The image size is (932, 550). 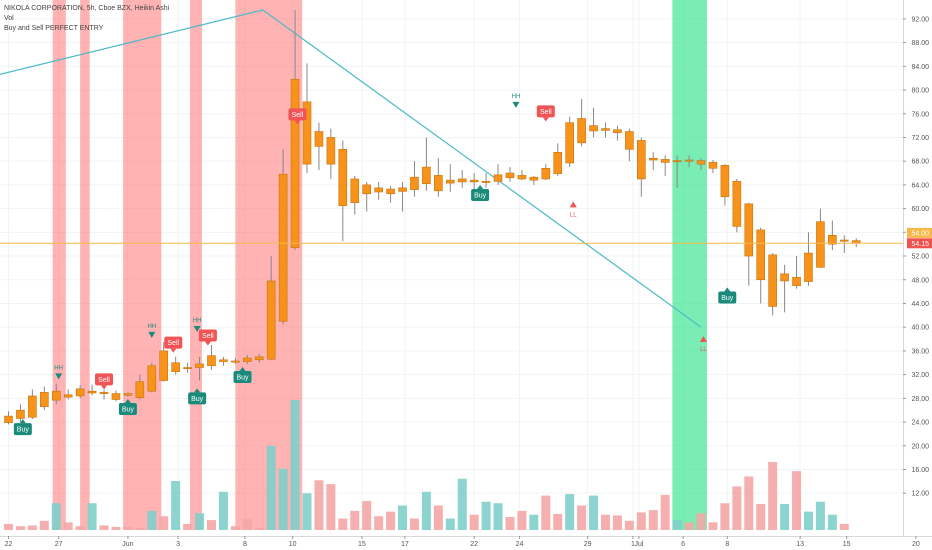 I want to click on time-tick-label: 10, so click(x=293, y=544).